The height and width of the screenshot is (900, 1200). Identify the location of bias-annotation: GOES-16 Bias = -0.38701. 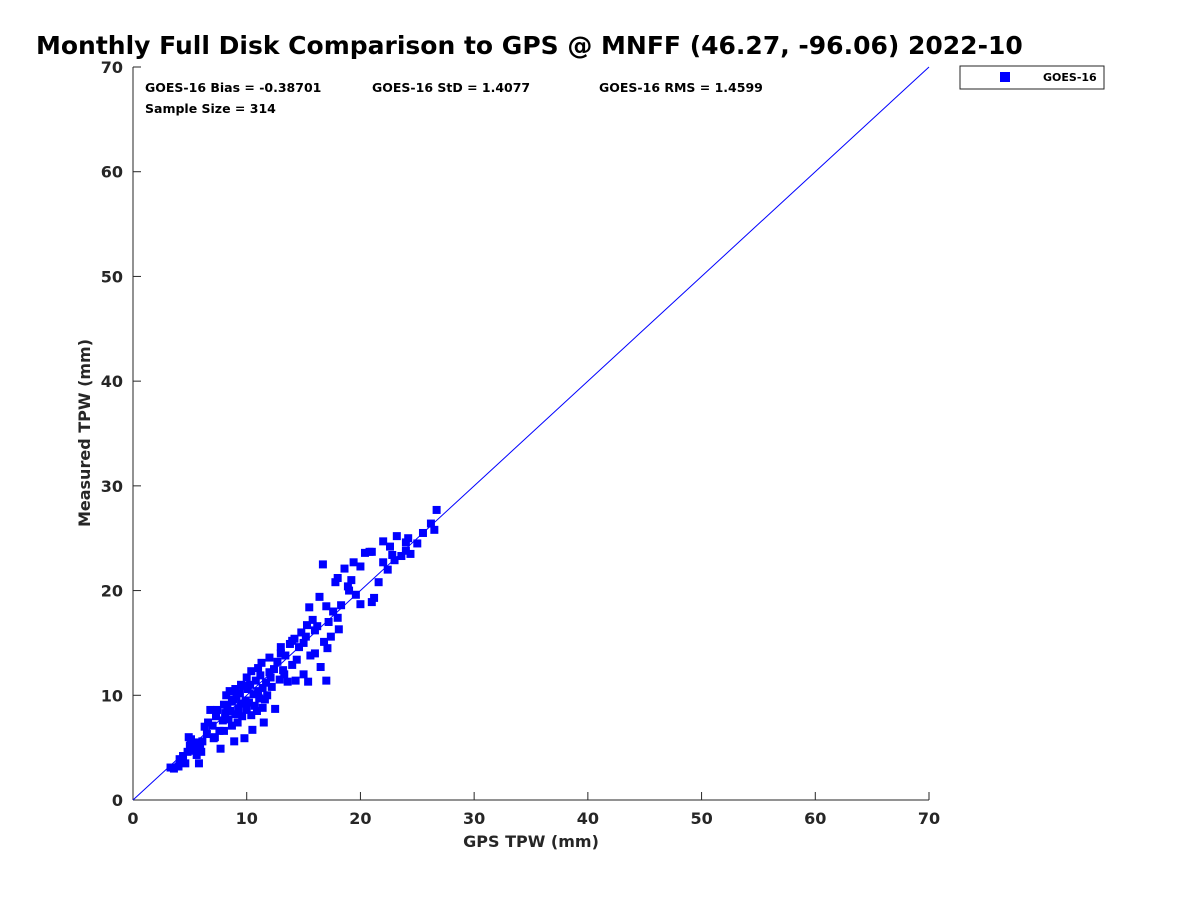
(233, 87).